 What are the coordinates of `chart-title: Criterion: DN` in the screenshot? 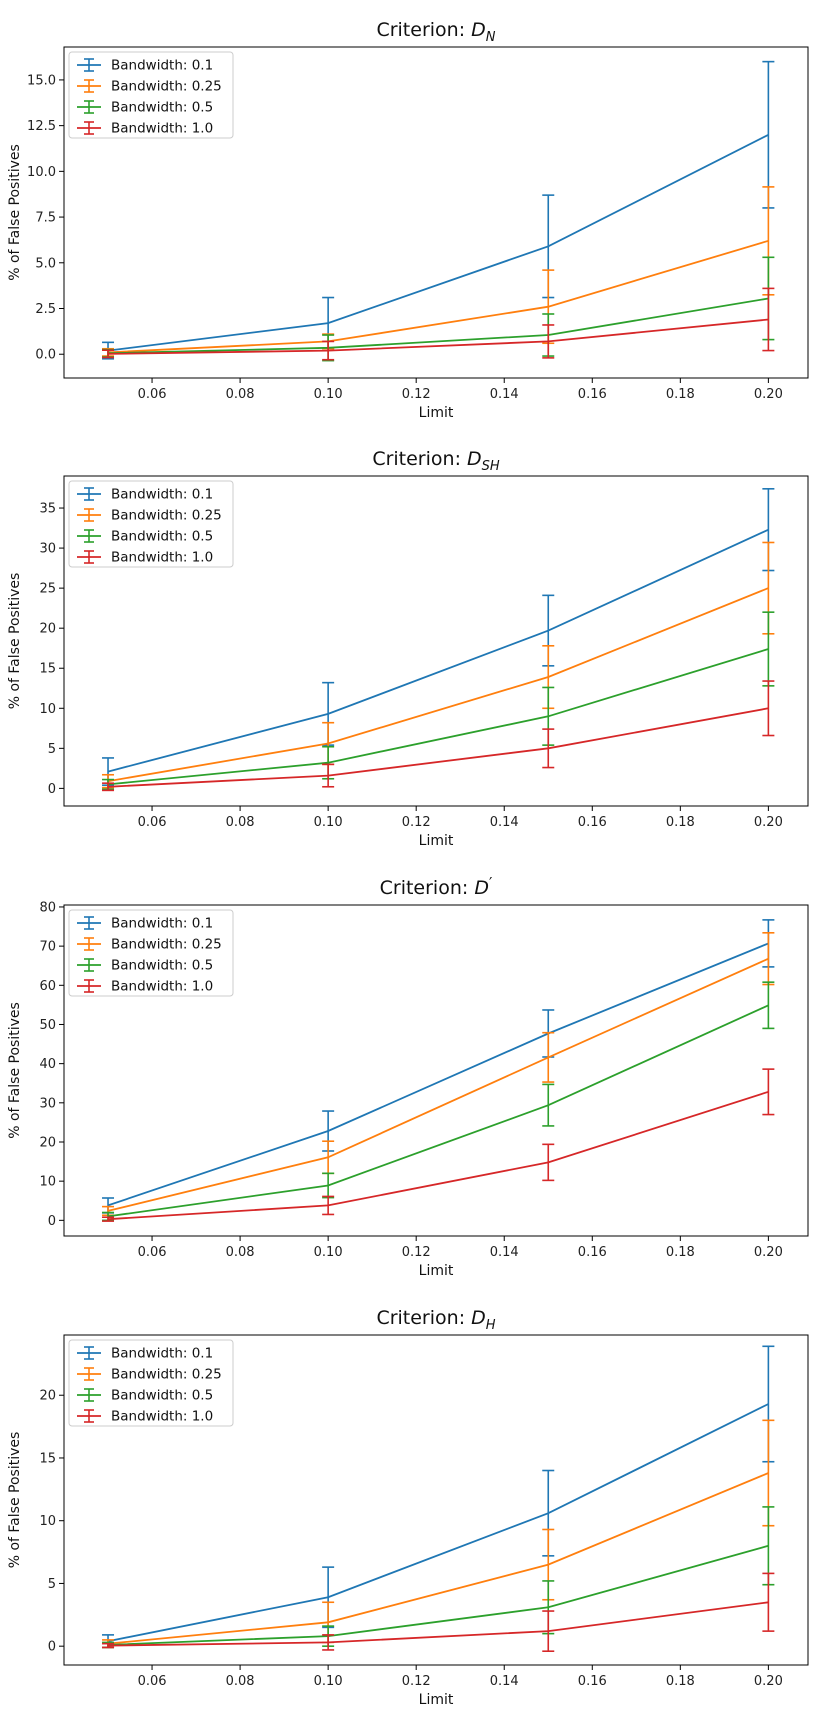 It's located at (435, 32).